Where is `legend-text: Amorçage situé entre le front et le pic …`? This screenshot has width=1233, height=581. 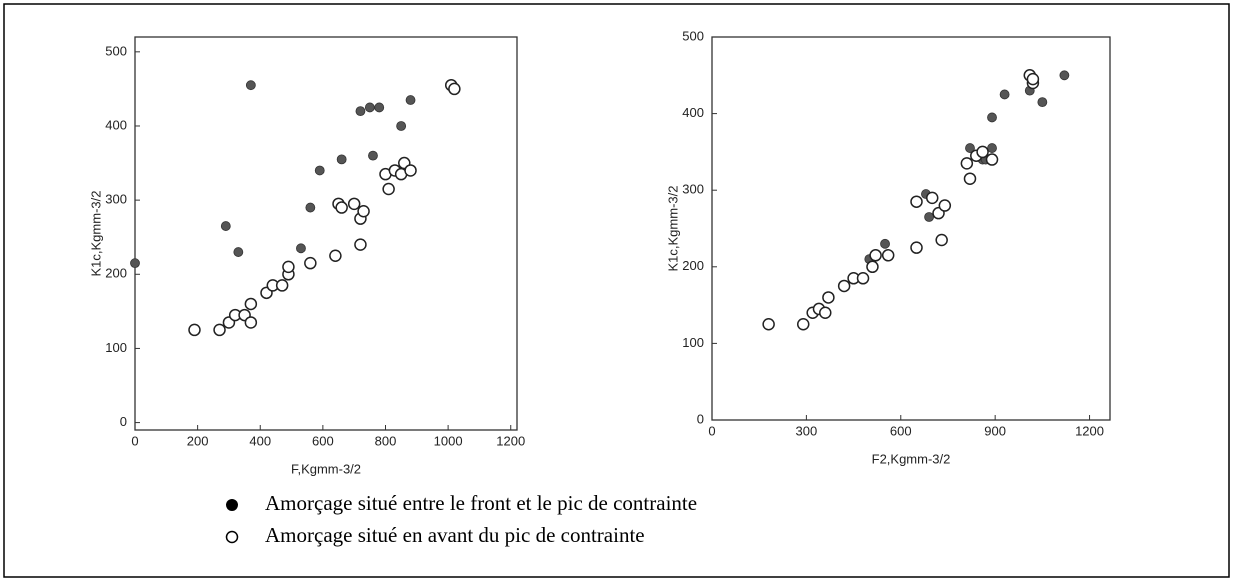
legend-text: Amorçage situé entre le front et le pic … is located at coordinates (481, 503).